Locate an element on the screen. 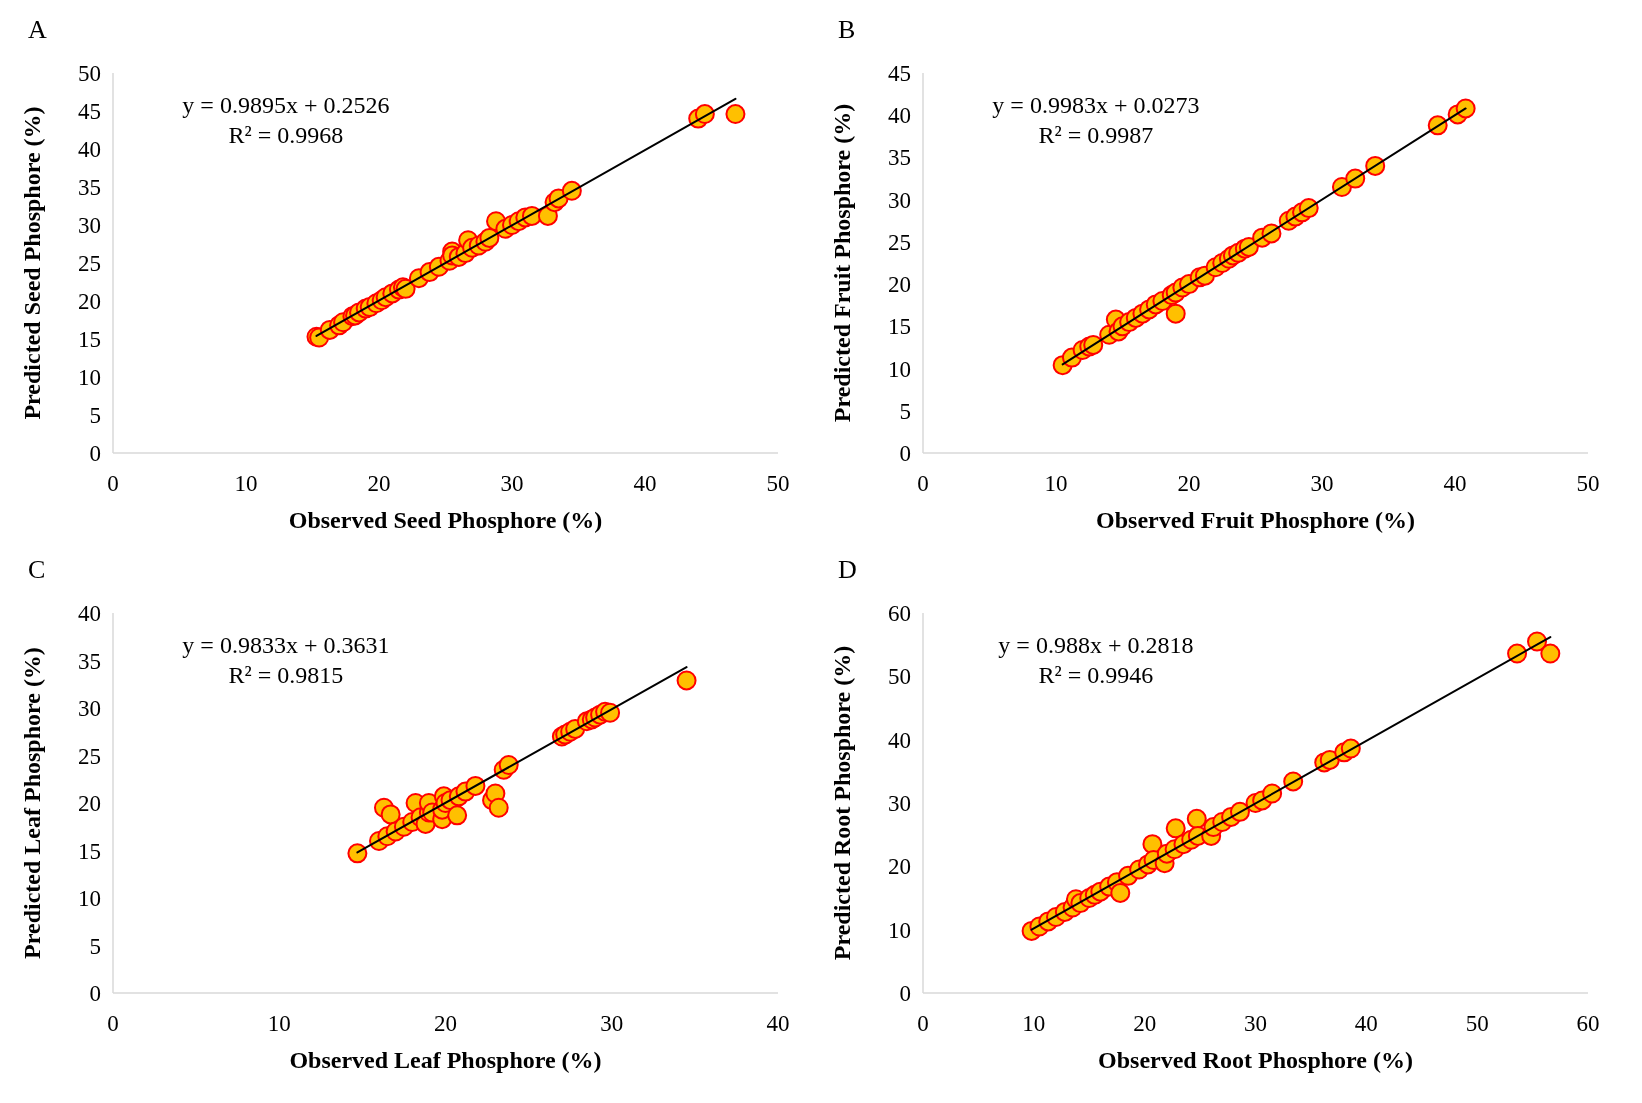 This screenshot has height=1103, width=1642. annotation: y = 0.988x + 0.2818 is located at coordinates (1096, 645).